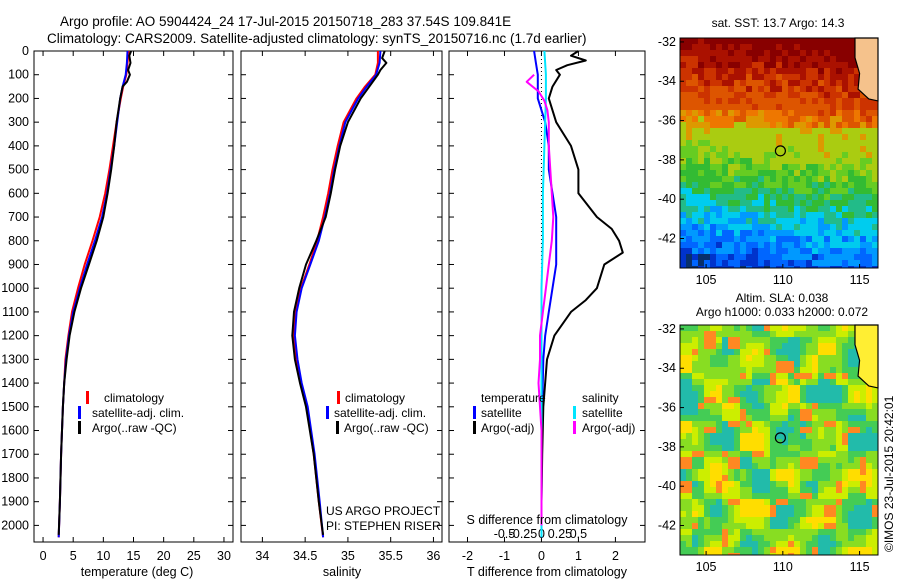  What do you see at coordinates (15, 525) in the screenshot?
I see `depth-tick-label: 2000` at bounding box center [15, 525].